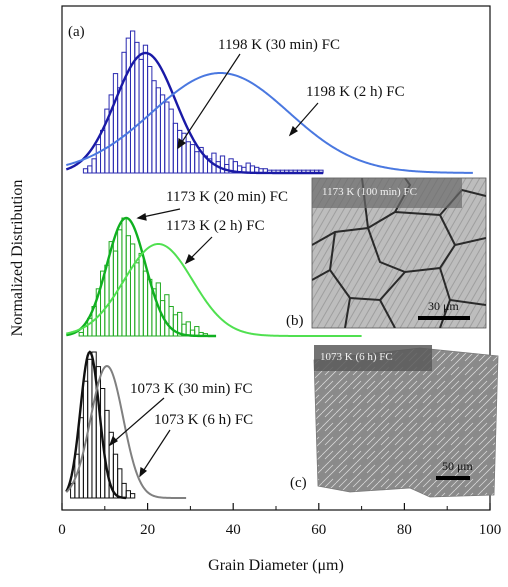 This screenshot has width=508, height=587. What do you see at coordinates (279, 520) in the screenshot?
I see `x-axis: 0 20 40 60 80 100` at bounding box center [279, 520].